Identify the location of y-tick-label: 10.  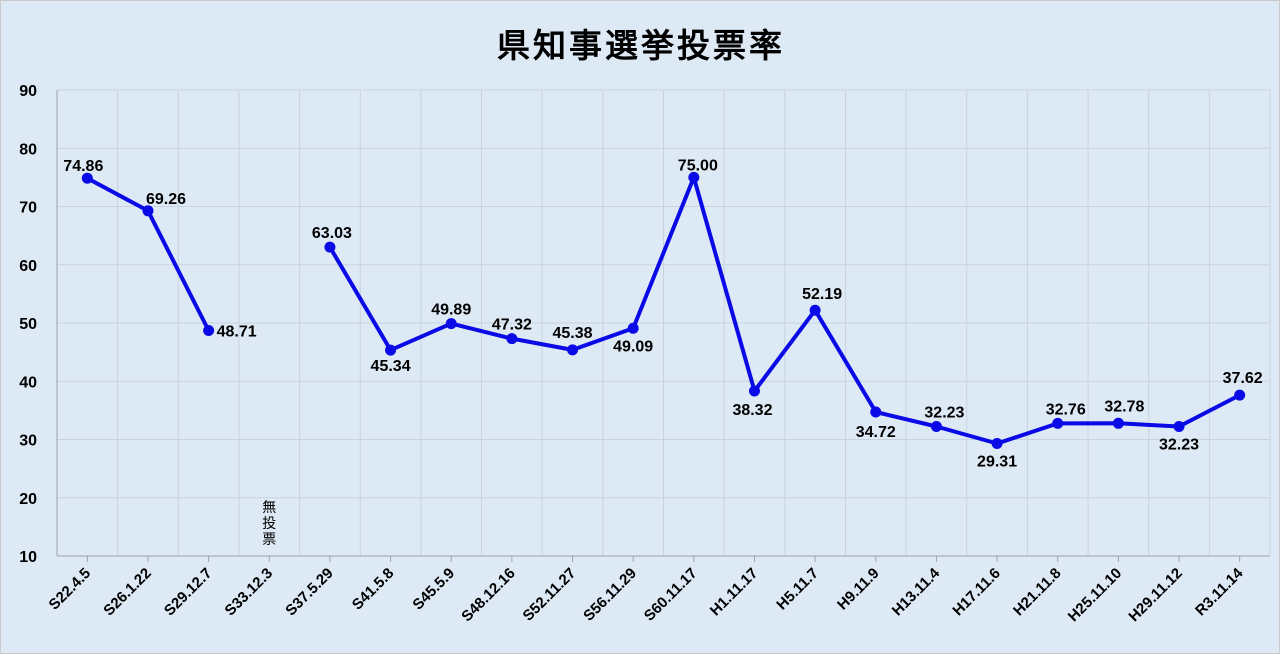
(28, 557).